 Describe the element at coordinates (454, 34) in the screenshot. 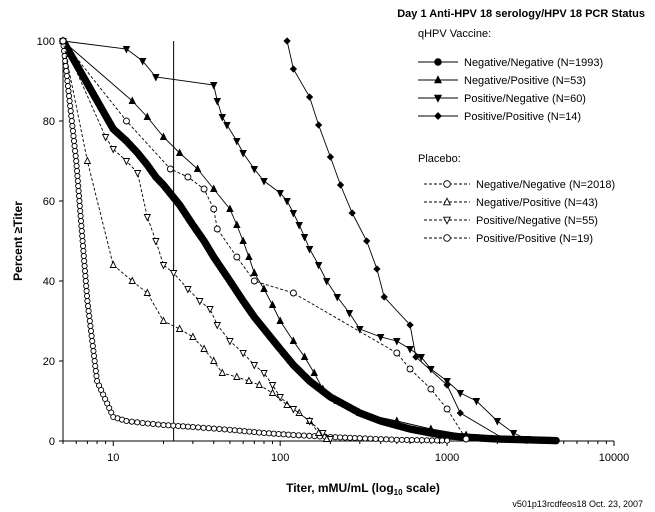

I see `legend-group-title: qHPV Vaccine:` at that location.